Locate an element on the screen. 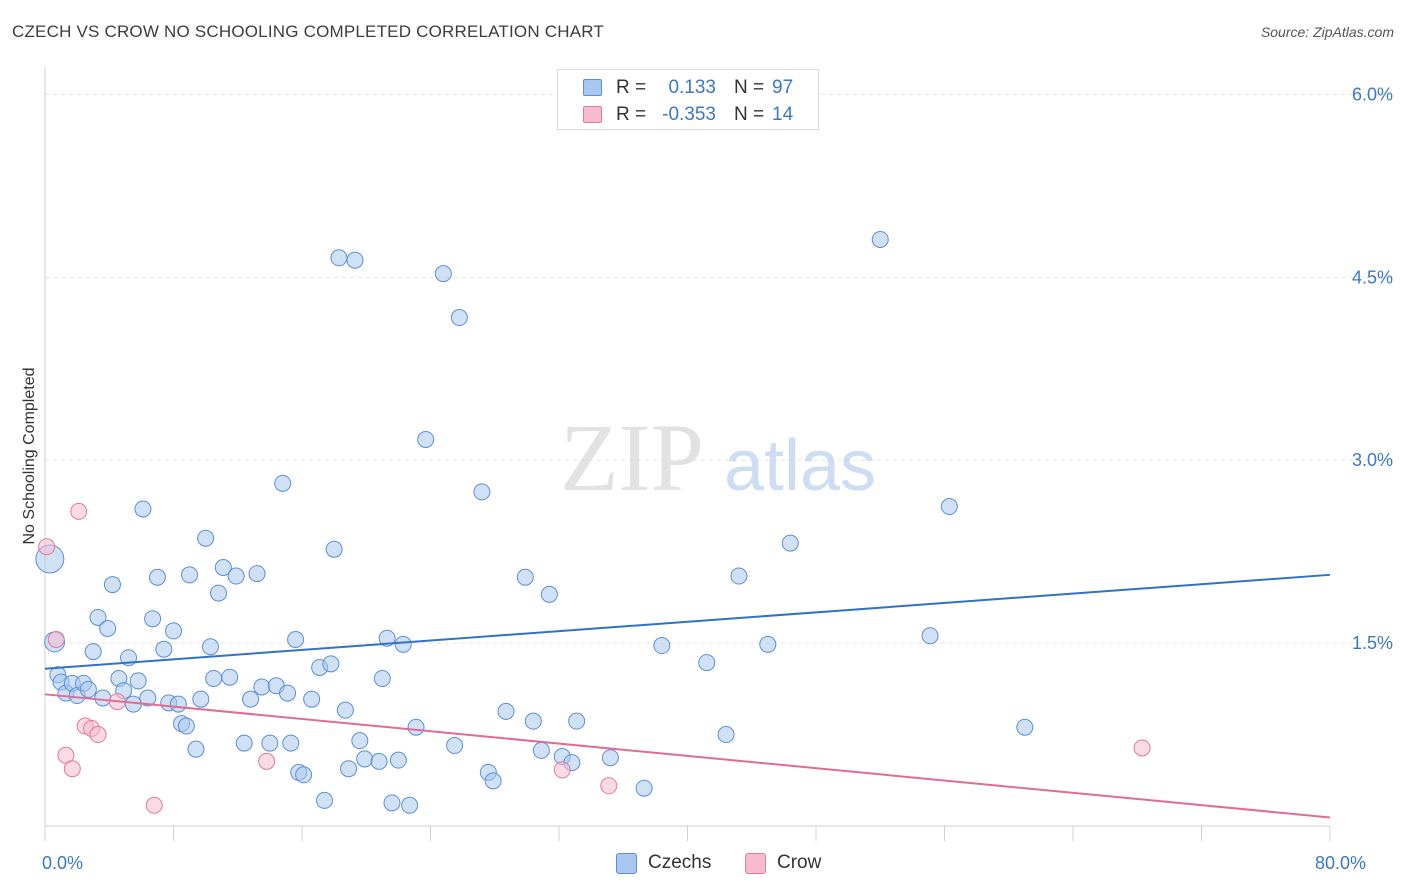 The image size is (1406, 892). legend-r-value: -0.353 is located at coordinates (689, 114).